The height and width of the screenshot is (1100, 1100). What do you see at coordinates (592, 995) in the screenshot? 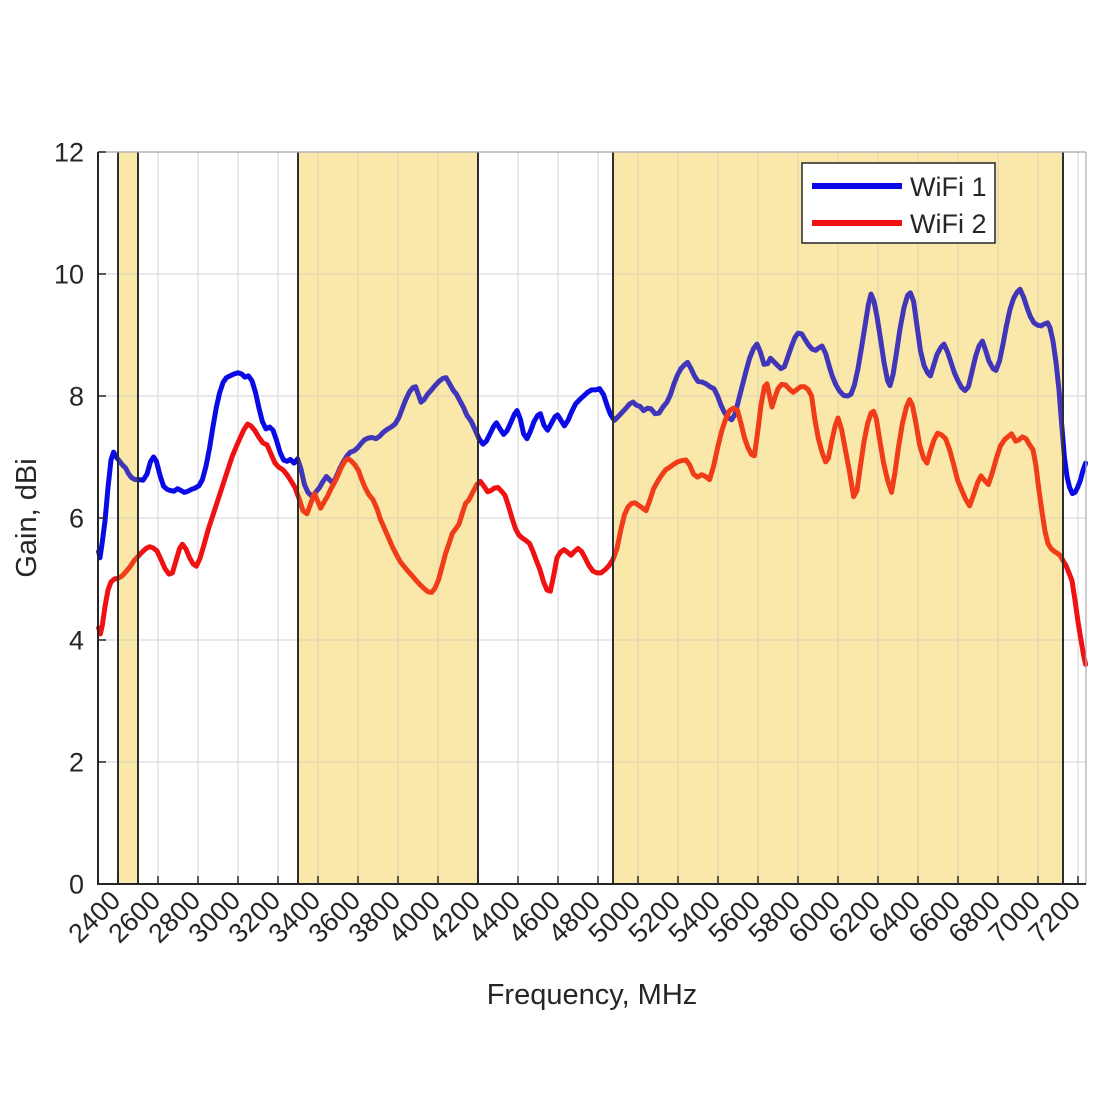
I see `x-axis-label: Frequency, MHz` at bounding box center [592, 995].